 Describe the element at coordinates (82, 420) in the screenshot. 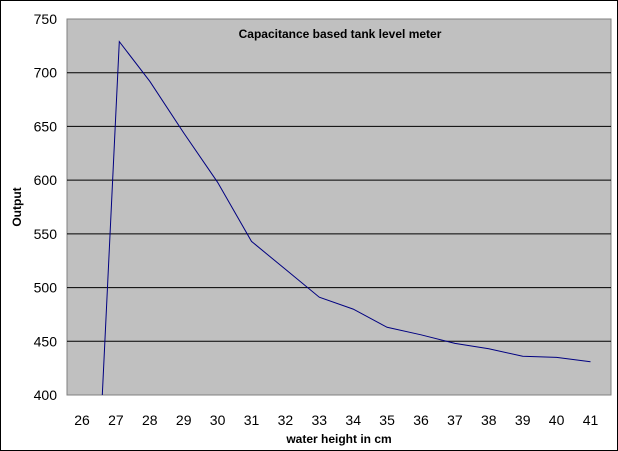

I see `x-tick-label: 26` at that location.